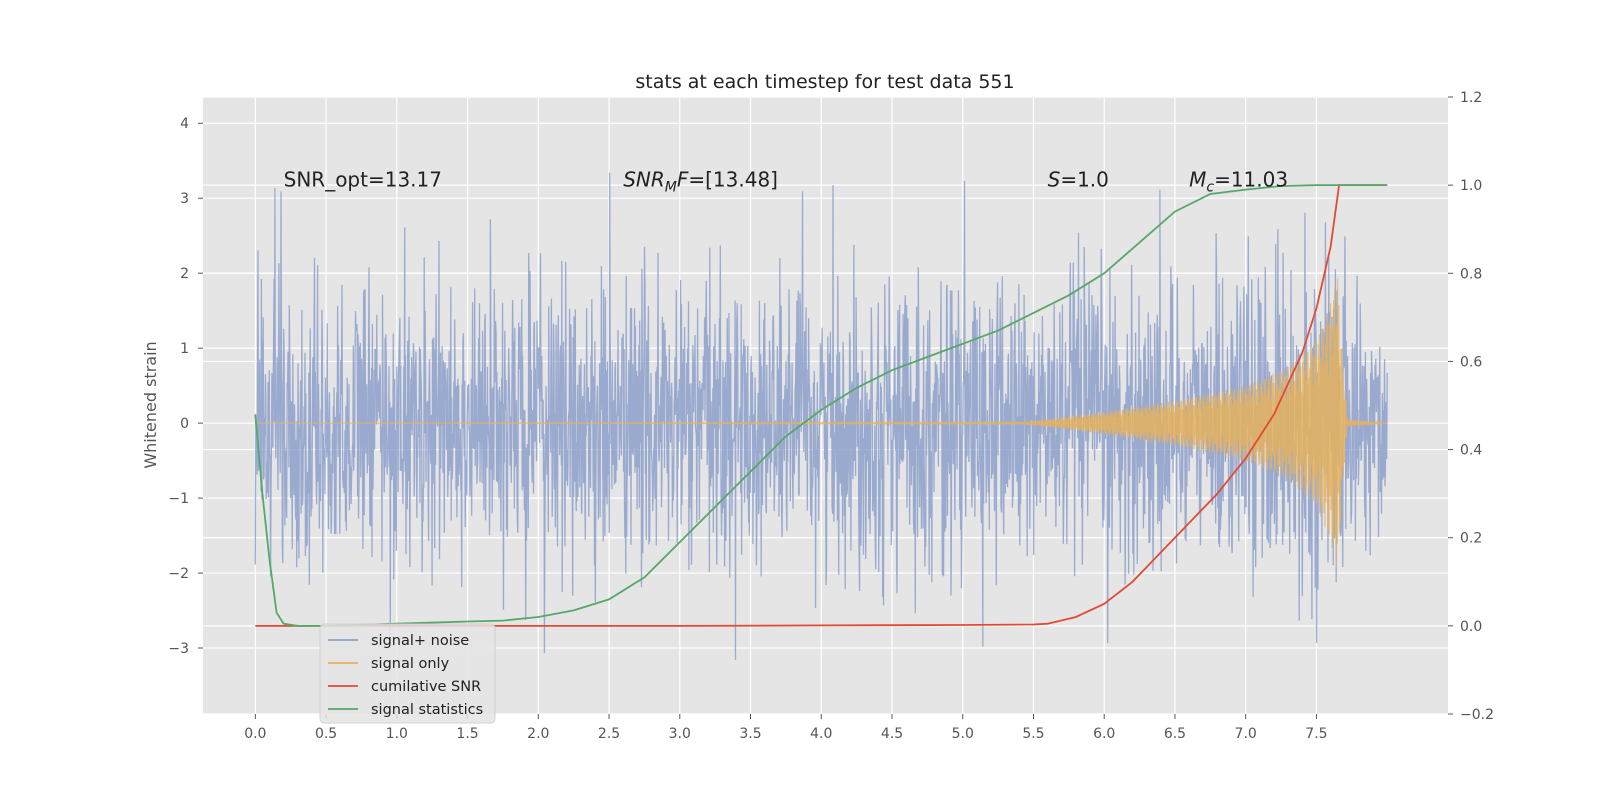  Describe the element at coordinates (397, 734) in the screenshot. I see `x-tick-label: 1.0` at that location.